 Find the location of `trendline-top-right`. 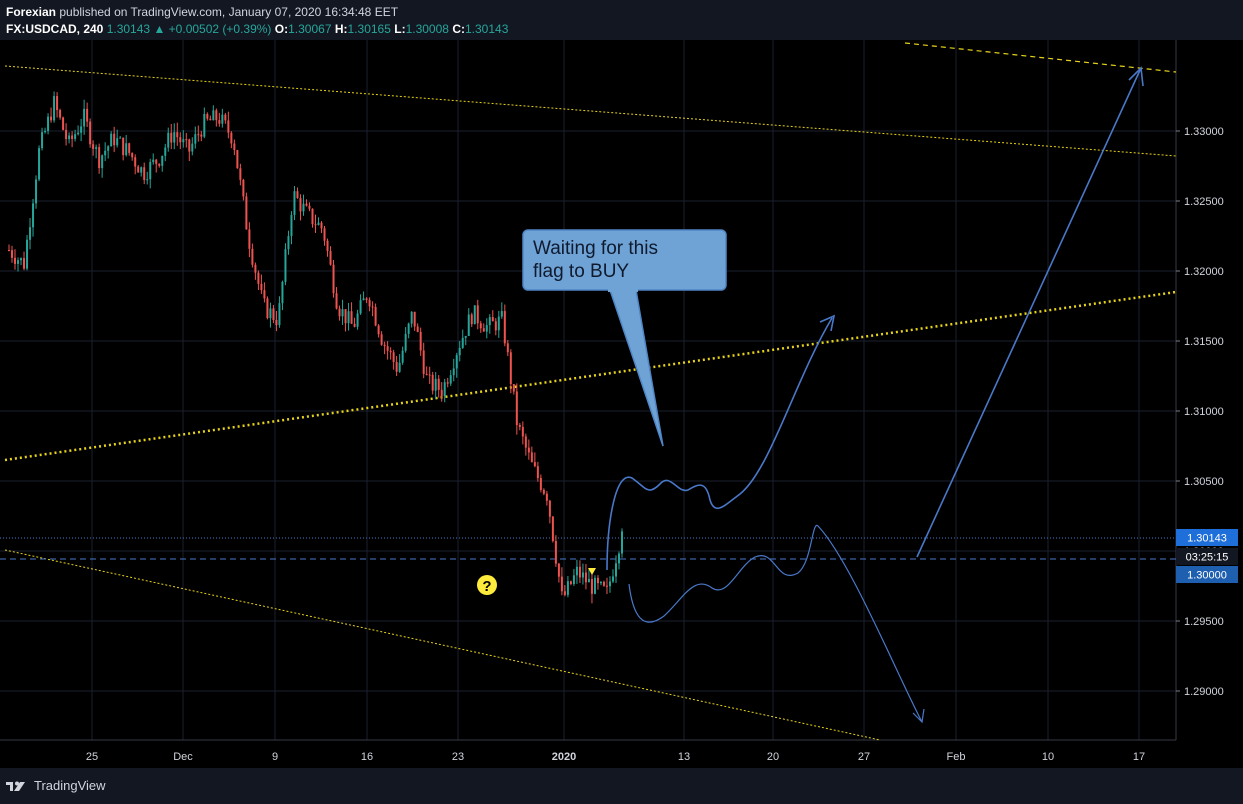

trendline-top-right is located at coordinates (1040, 57).